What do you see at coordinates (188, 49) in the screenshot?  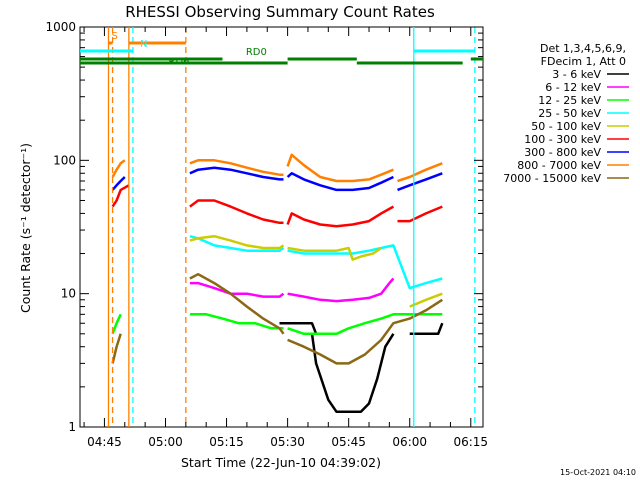 I see `state-labels: S N RD0 RD6` at bounding box center [188, 49].